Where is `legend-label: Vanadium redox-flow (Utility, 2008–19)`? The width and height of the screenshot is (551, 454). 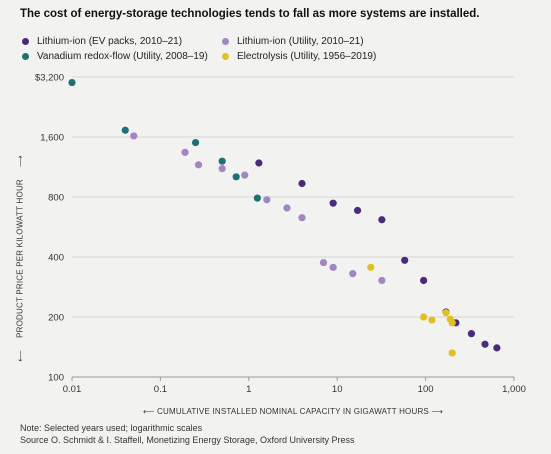
legend-label: Vanadium redox-flow (Utility, 2008–19) is located at coordinates (122, 56).